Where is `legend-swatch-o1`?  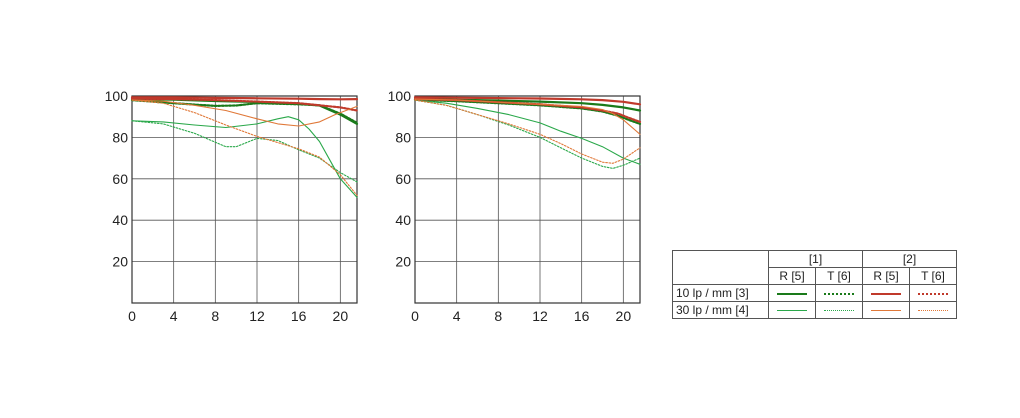 legend-swatch-o1 is located at coordinates (886, 293).